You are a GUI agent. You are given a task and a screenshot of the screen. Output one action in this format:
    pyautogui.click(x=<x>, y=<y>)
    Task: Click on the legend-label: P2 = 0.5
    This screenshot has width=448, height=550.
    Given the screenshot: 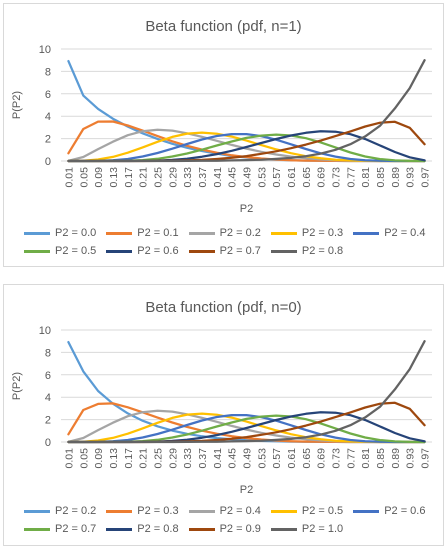 What is the action you would take?
    pyautogui.click(x=322, y=511)
    